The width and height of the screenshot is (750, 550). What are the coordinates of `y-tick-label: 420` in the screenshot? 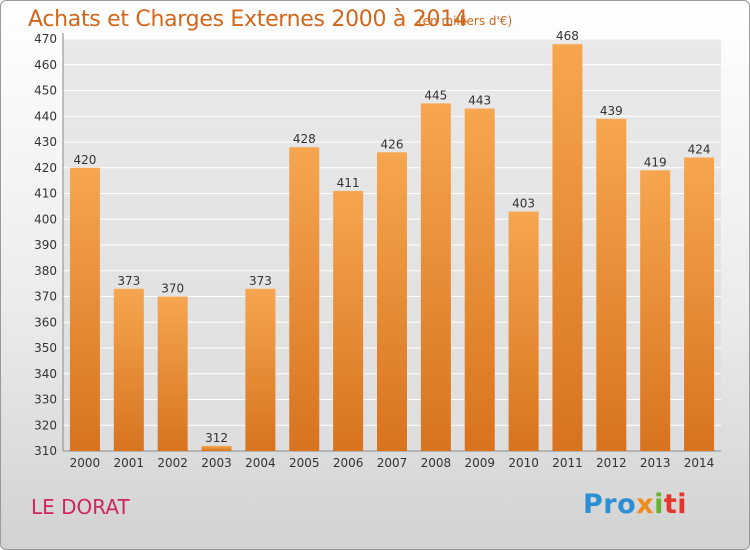 It's located at (45, 168).